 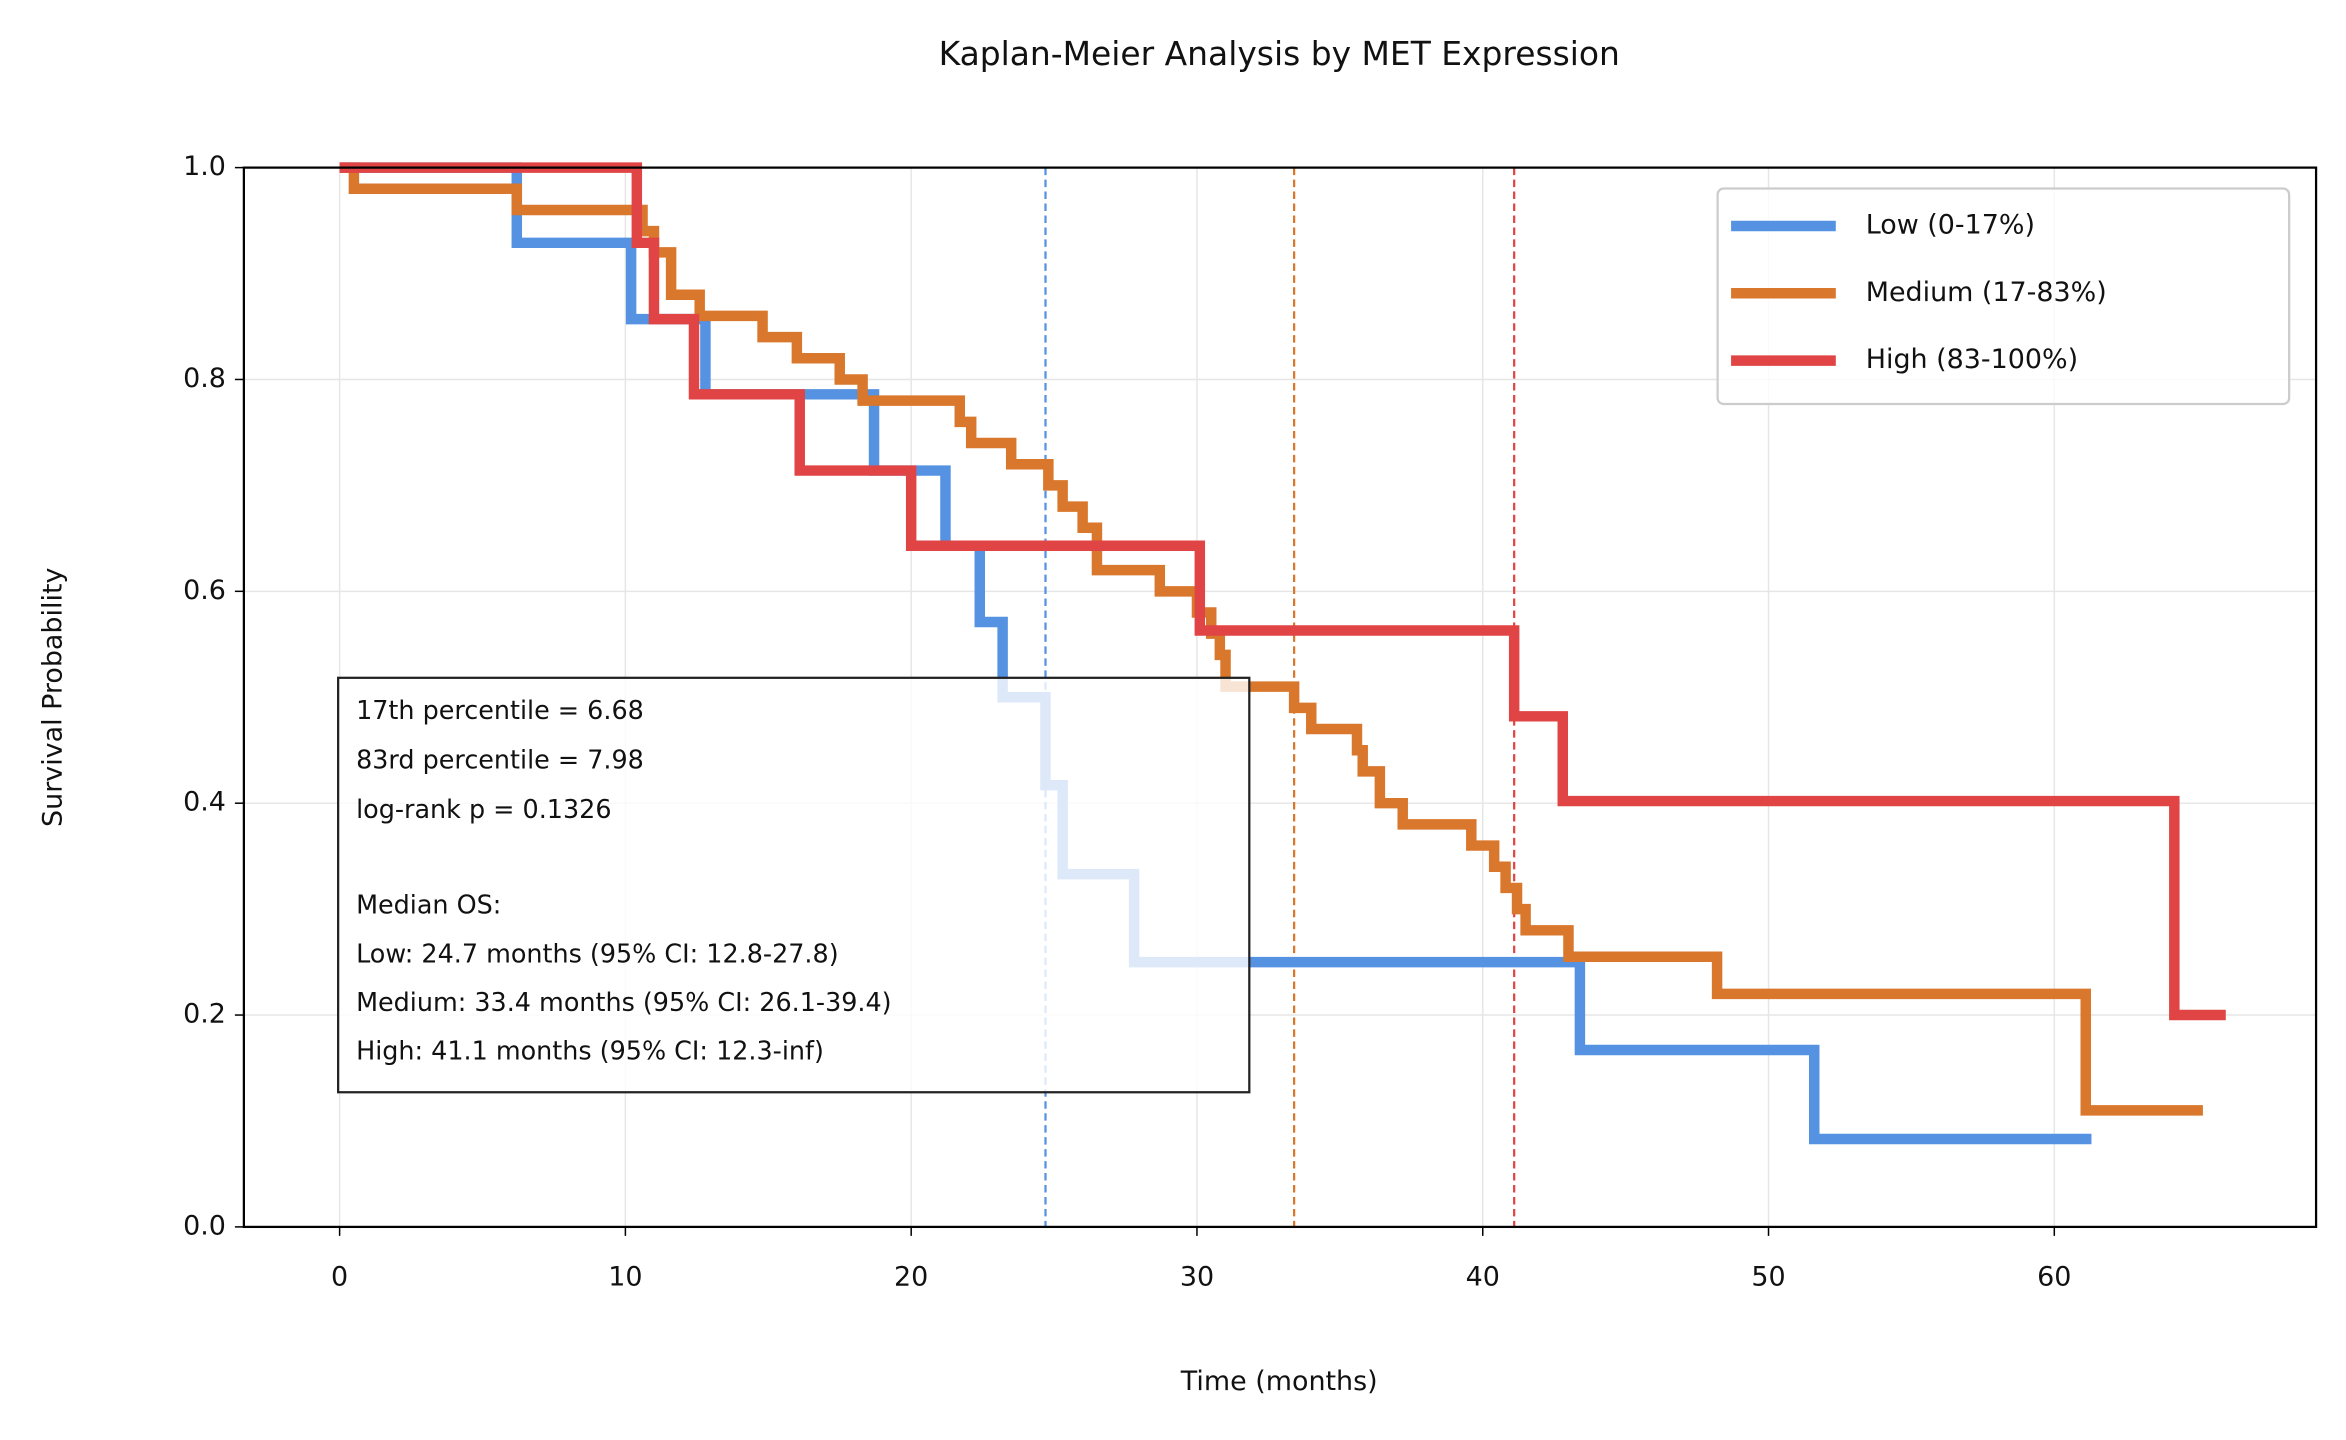 I want to click on legend-box, so click(x=2003, y=296).